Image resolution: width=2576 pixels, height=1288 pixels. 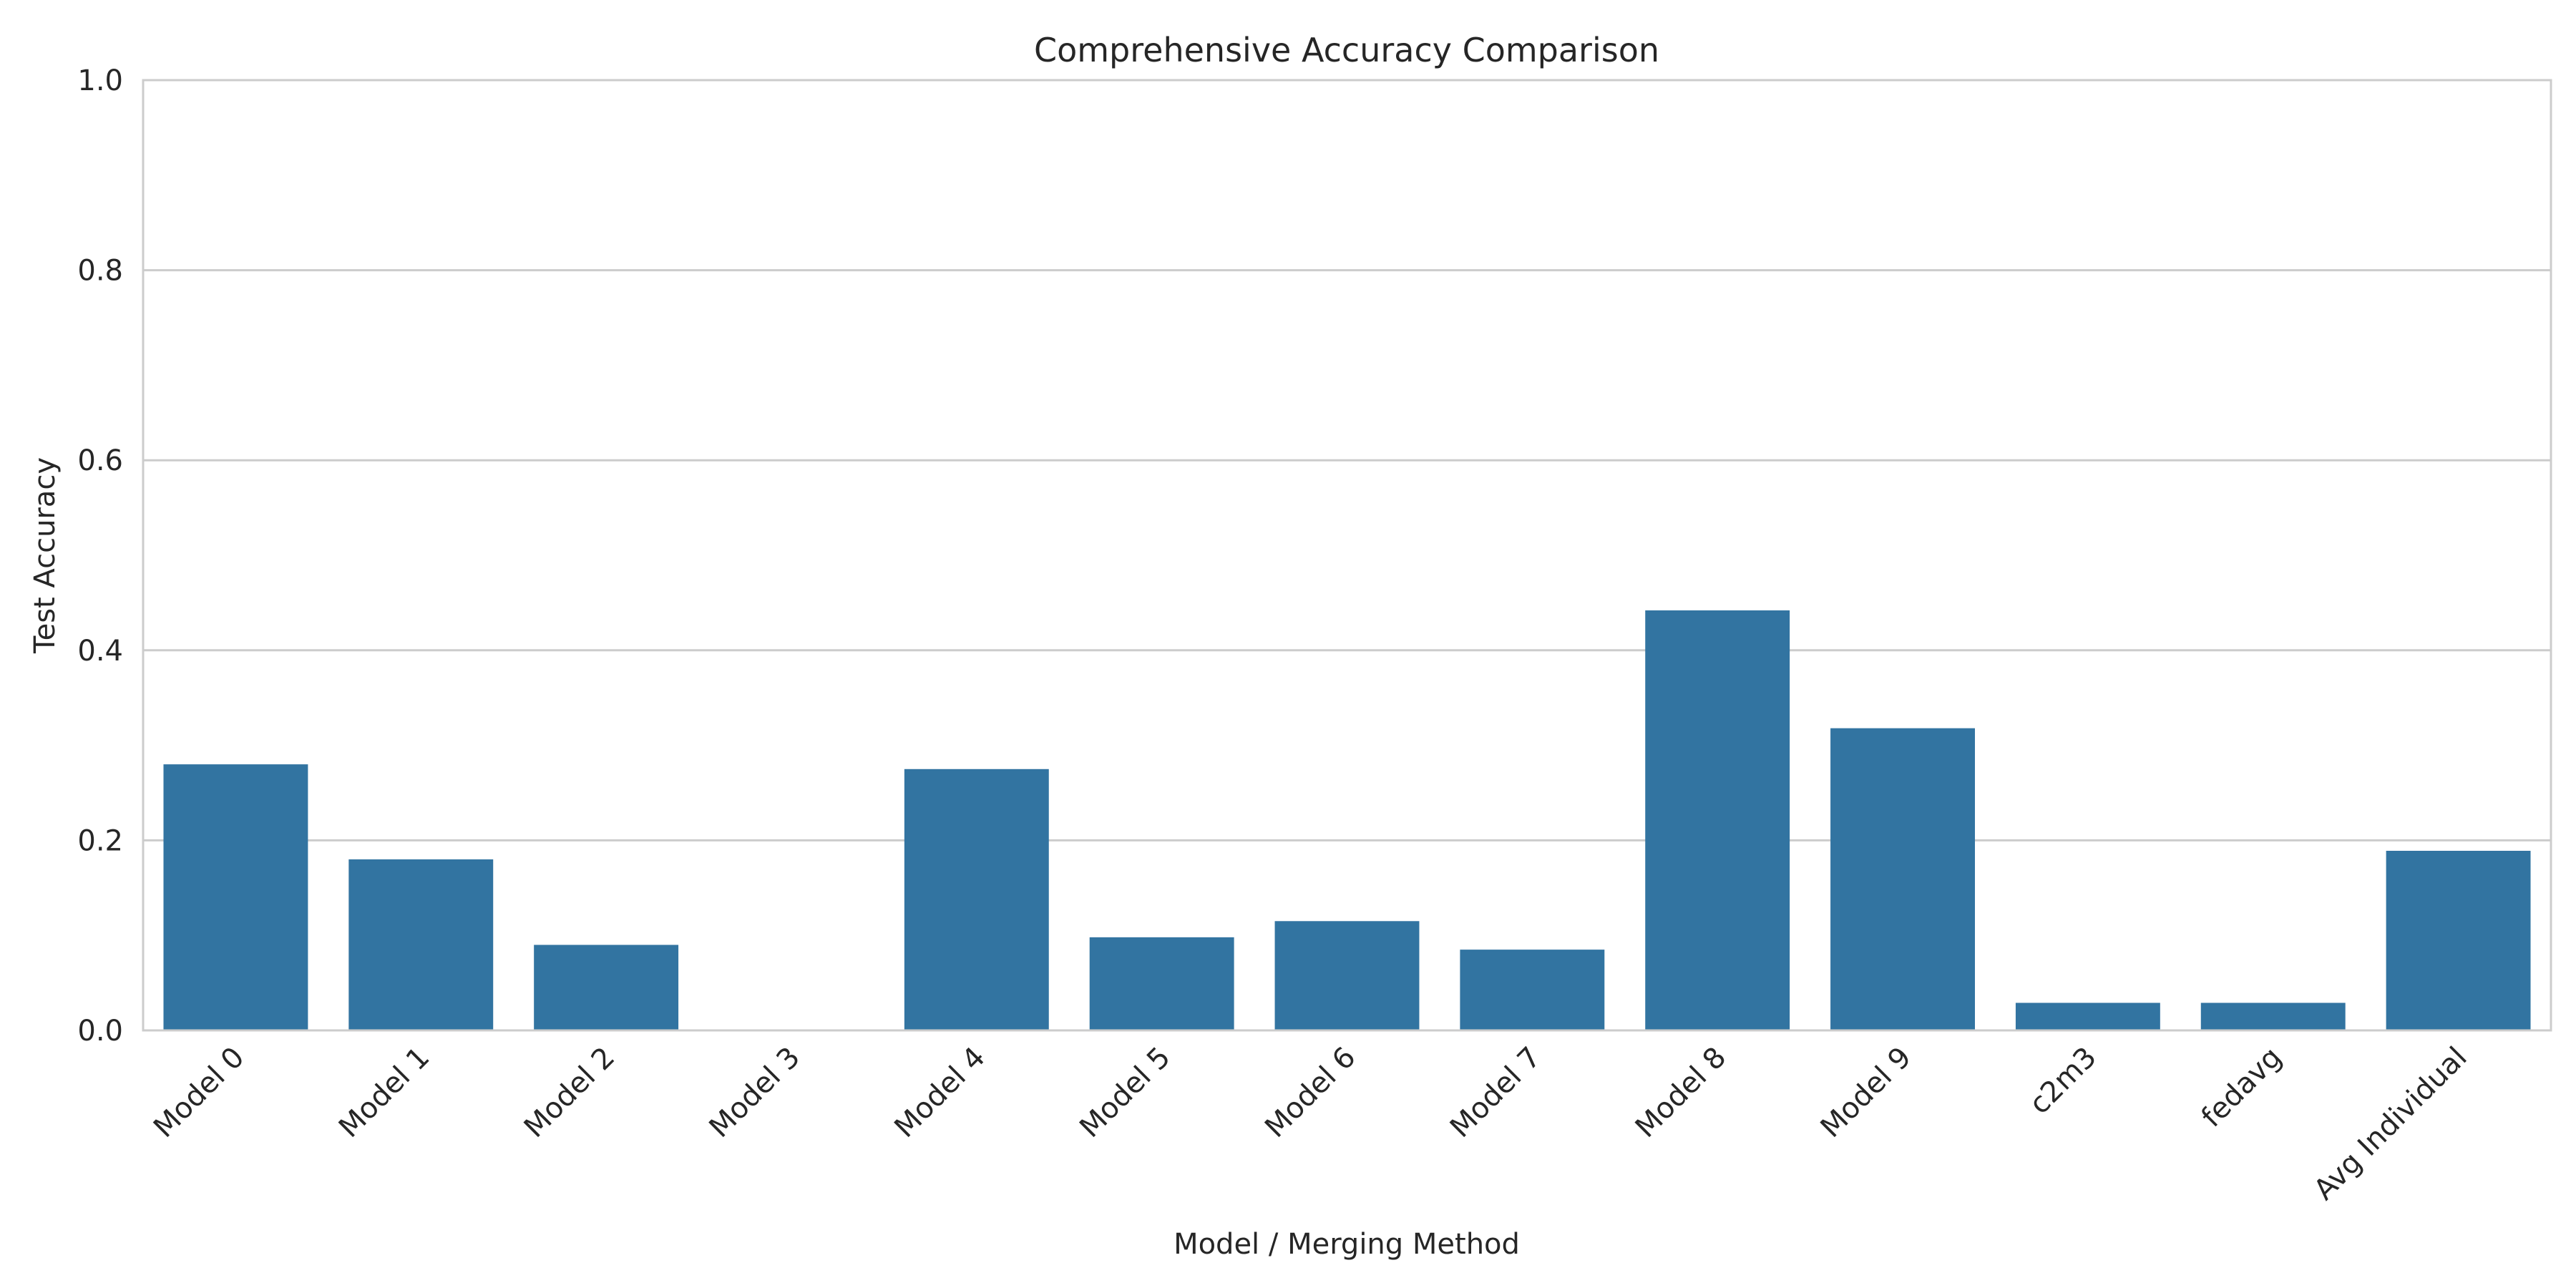 What do you see at coordinates (2087, 1016) in the screenshot?
I see `bar-c2m3` at bounding box center [2087, 1016].